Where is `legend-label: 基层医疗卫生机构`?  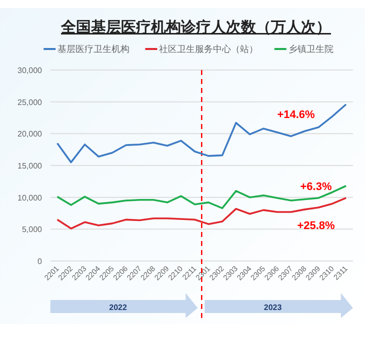
legend-label: 基层医疗卫生机构 is located at coordinates (94, 49).